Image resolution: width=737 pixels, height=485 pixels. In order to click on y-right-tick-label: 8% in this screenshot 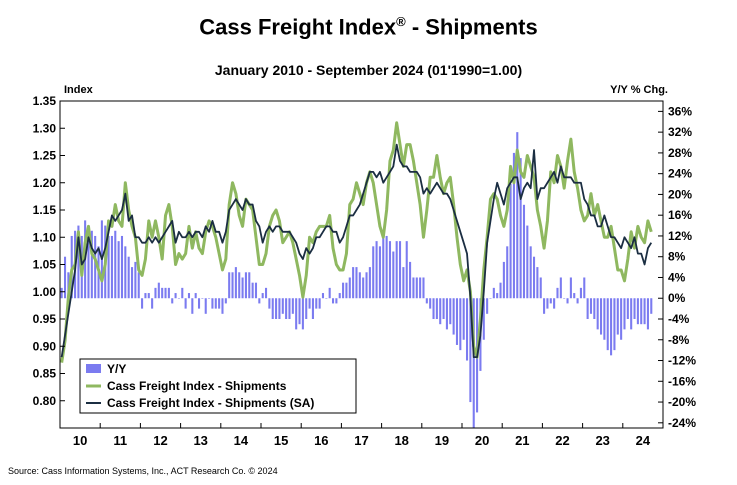, I will do `click(677, 257)`.